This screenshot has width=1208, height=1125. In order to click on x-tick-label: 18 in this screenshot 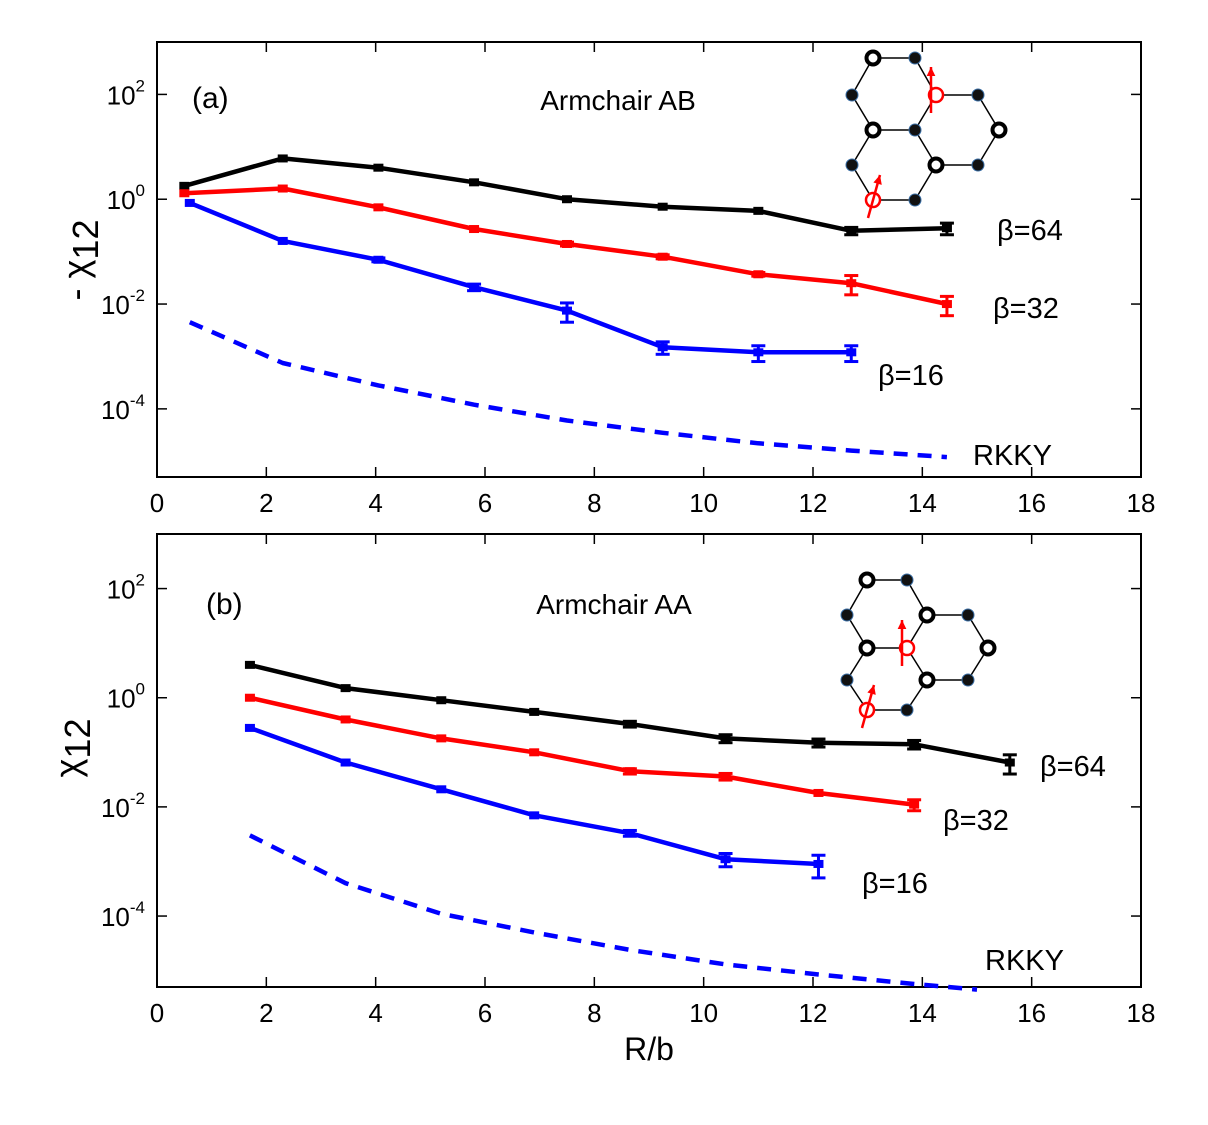, I will do `click(1141, 503)`.